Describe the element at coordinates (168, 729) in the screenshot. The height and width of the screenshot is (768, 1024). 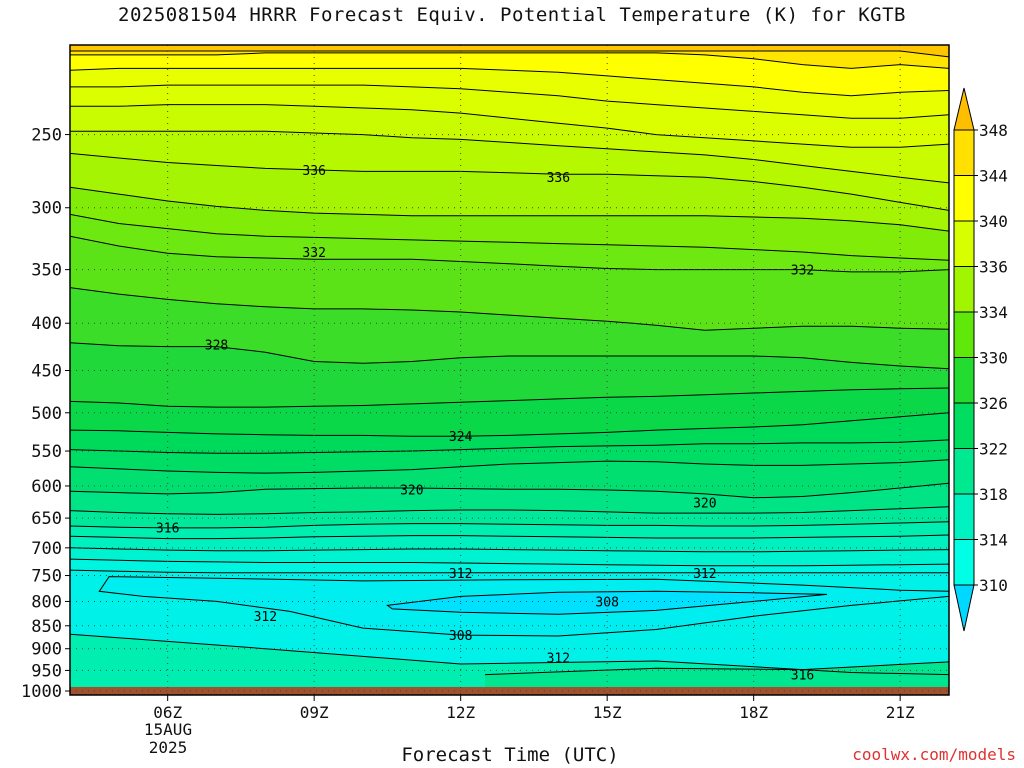
I see `date-label-day: 15AUG` at that location.